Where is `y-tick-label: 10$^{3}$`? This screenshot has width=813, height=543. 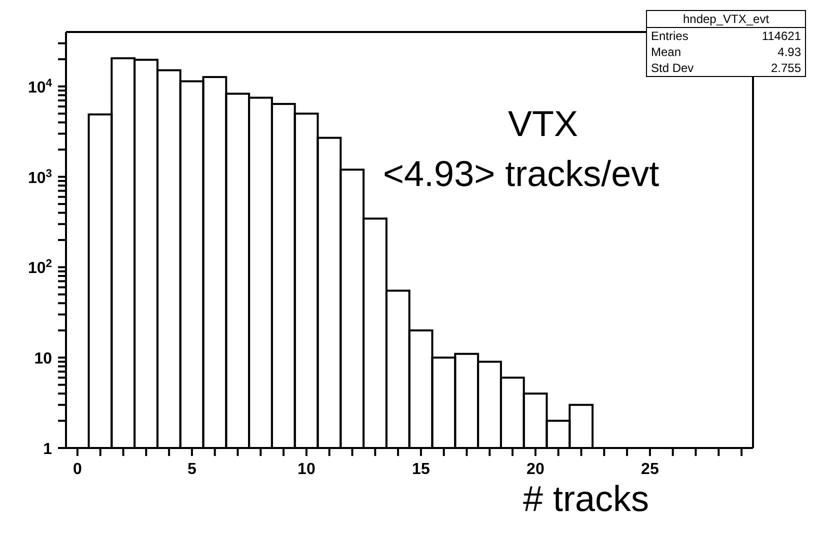
y-tick-label: 10$^{3}$ is located at coordinates (40, 177).